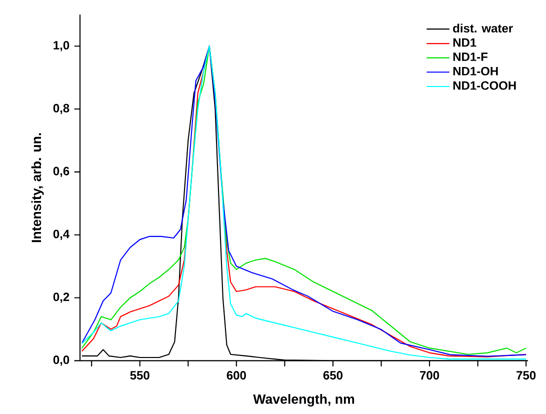 The height and width of the screenshot is (414, 546). What do you see at coordinates (332, 375) in the screenshot?
I see `x-tick-label: 650` at bounding box center [332, 375].